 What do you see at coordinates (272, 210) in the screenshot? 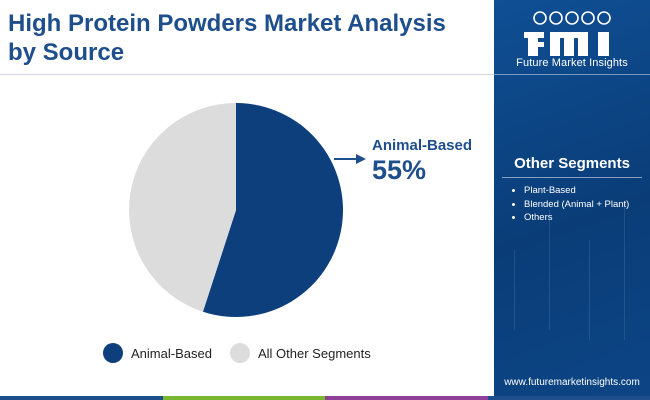
I see `pie-slice-animal-based` at bounding box center [272, 210].